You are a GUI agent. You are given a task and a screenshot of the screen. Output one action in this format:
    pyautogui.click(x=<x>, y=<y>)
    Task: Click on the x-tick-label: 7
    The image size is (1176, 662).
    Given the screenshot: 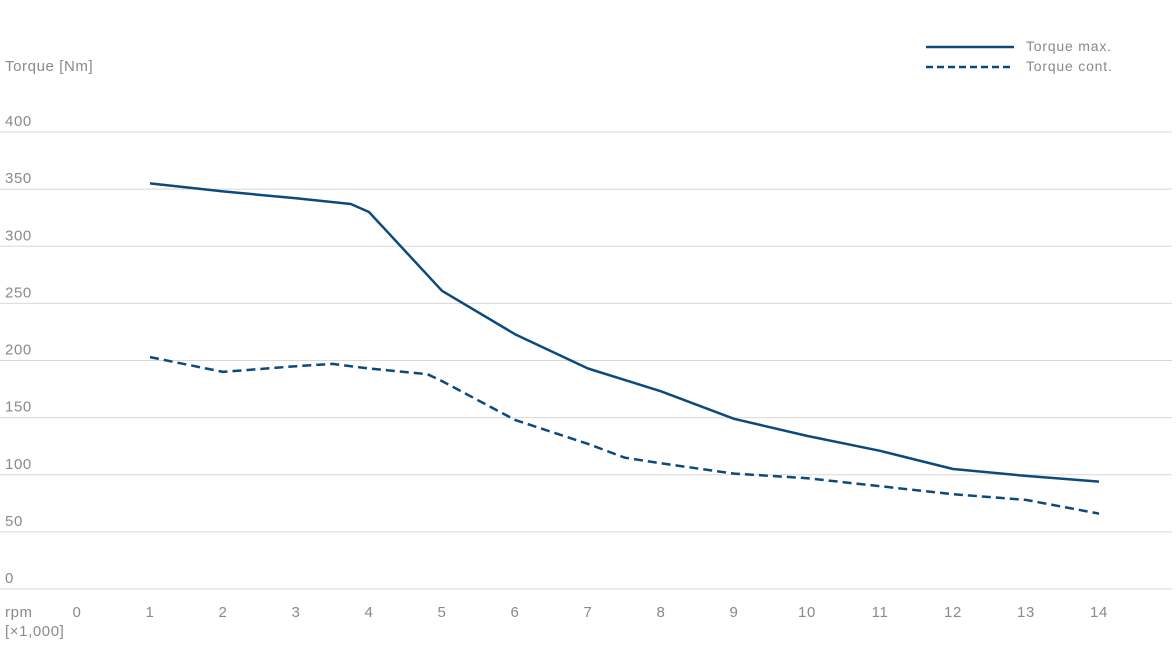 What is the action you would take?
    pyautogui.click(x=588, y=612)
    